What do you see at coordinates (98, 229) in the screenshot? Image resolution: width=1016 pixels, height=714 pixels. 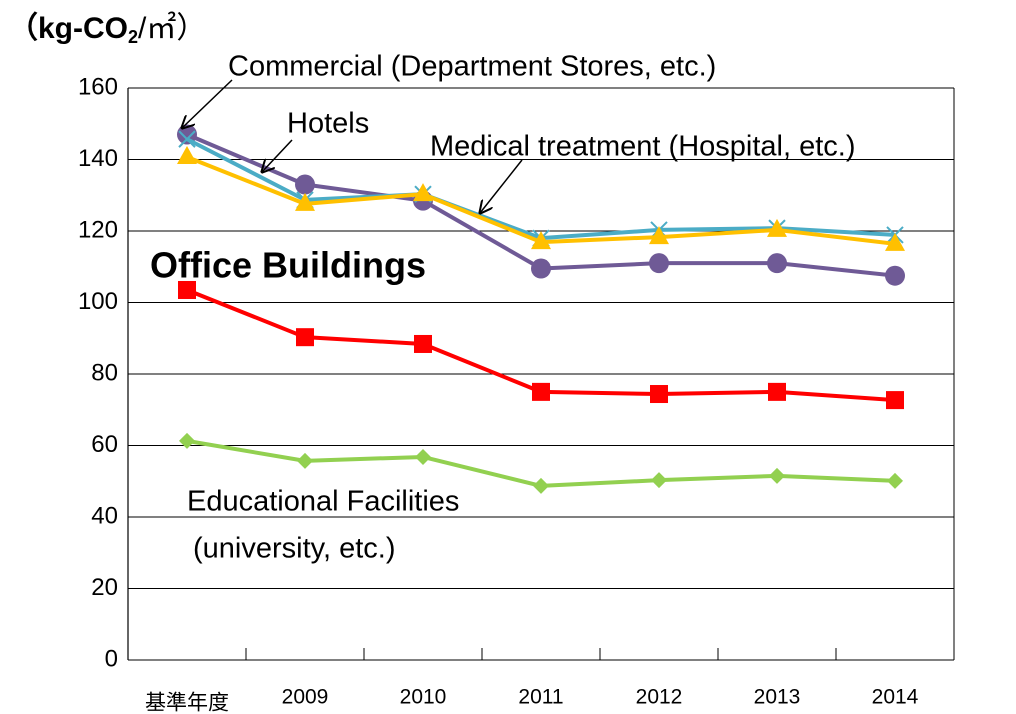 I see `y-tick-label: 120` at bounding box center [98, 229].